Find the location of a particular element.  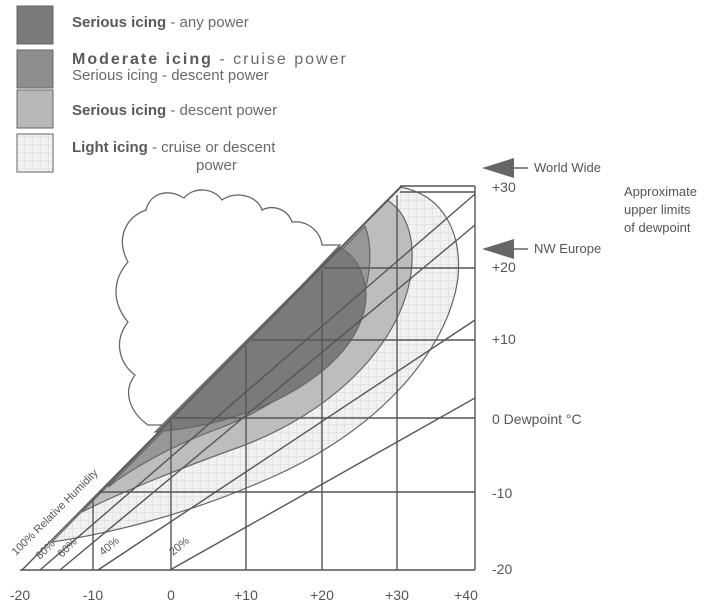

legend-serious-any-emphasis: Serious icing is located at coordinates (119, 22).